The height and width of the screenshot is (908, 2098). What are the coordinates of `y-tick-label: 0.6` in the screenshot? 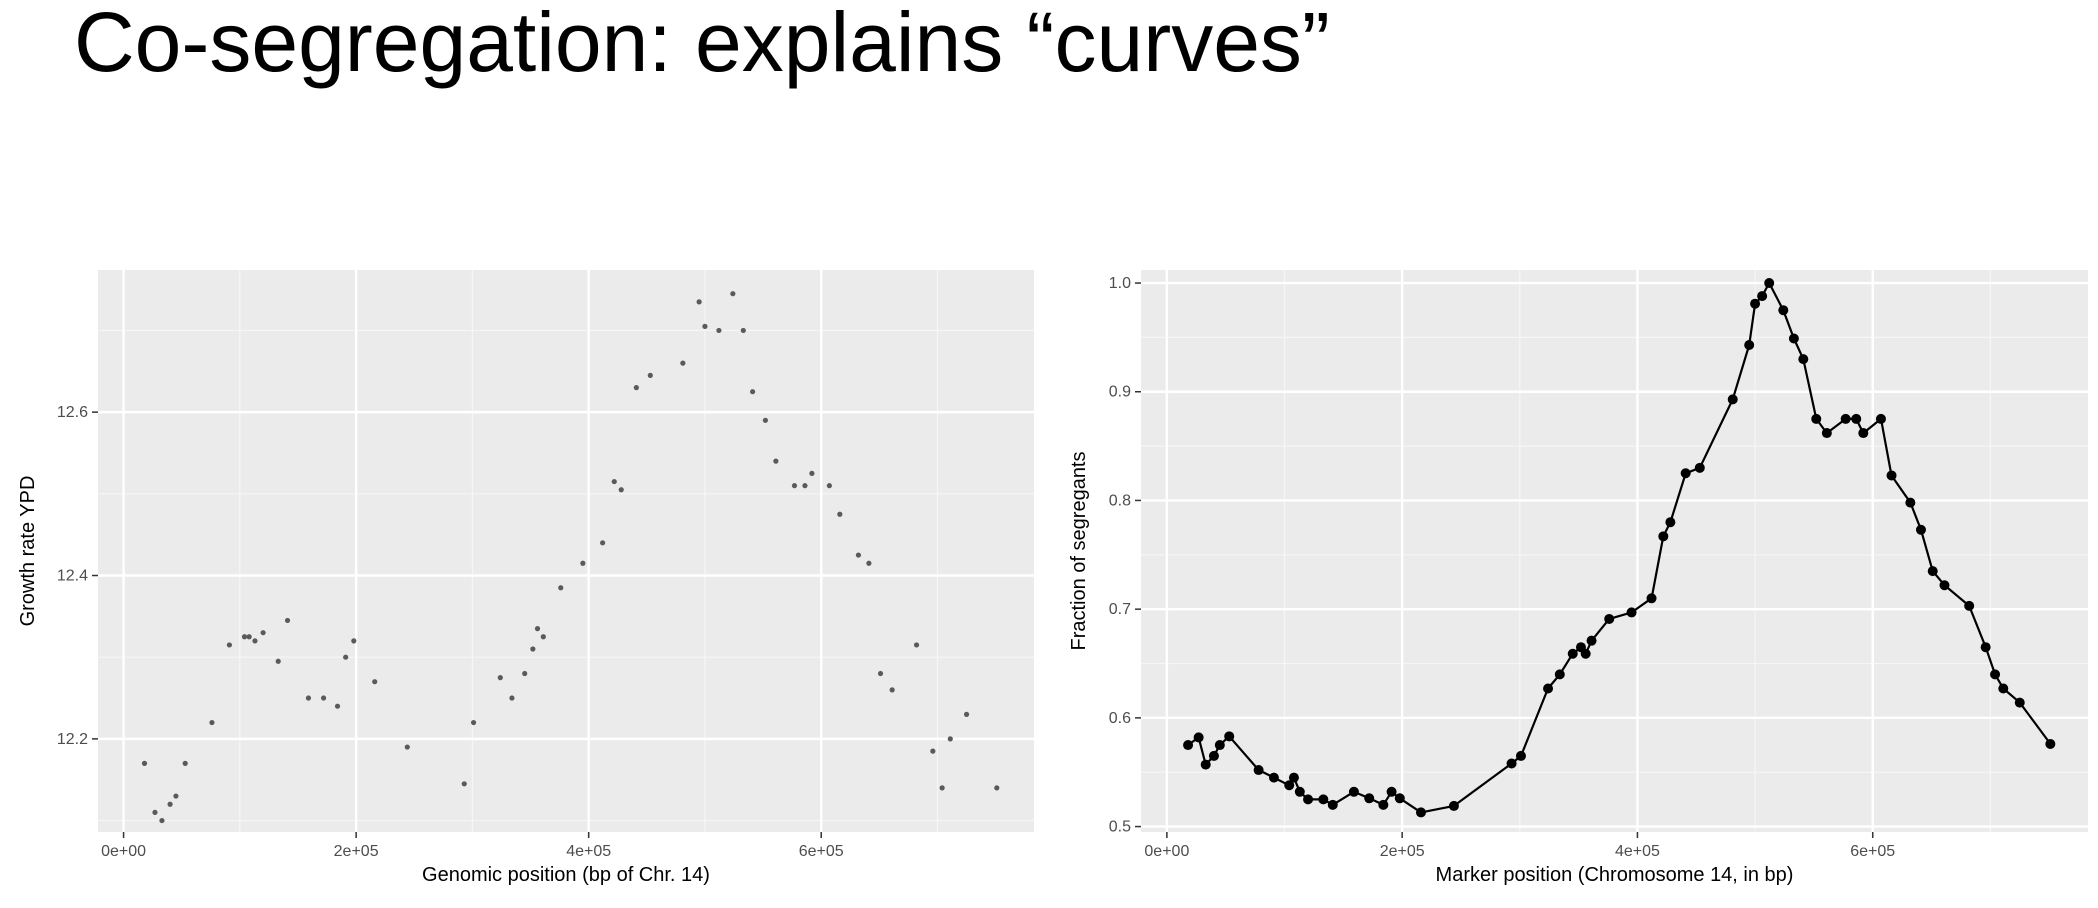 It's located at (1120, 718).